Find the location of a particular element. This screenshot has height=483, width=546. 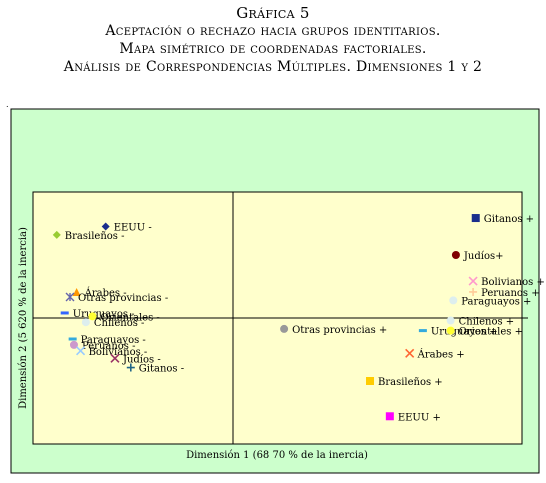

point-label-orientales-minus: Orientales - is located at coordinates (129, 317).